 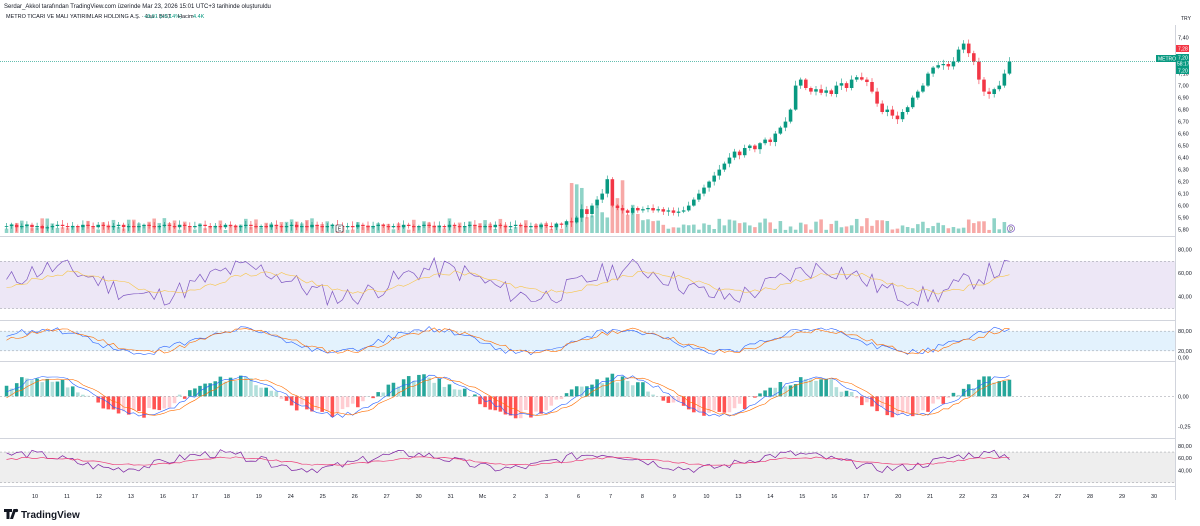 What do you see at coordinates (1011, 228) in the screenshot?
I see `dividend-marker: D` at bounding box center [1011, 228].